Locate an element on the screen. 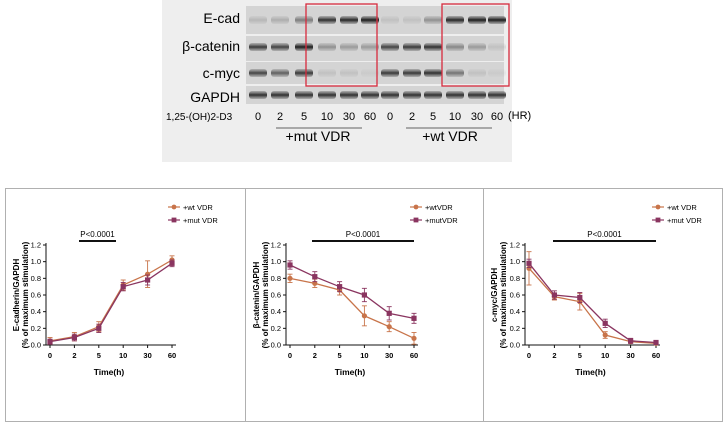 Image resolution: width=728 pixels, height=426 pixels. p-value-annotation: P<0.0001 is located at coordinates (97, 234).